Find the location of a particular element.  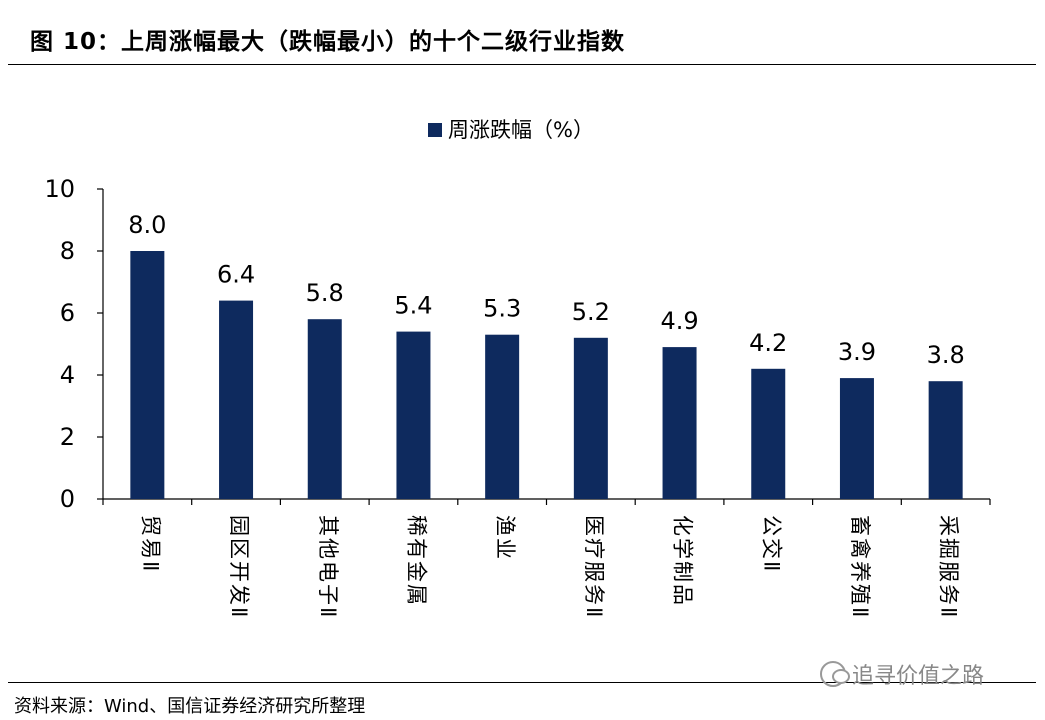

x-tick-label: 园区开发Ⅱ is located at coordinates (239, 567).